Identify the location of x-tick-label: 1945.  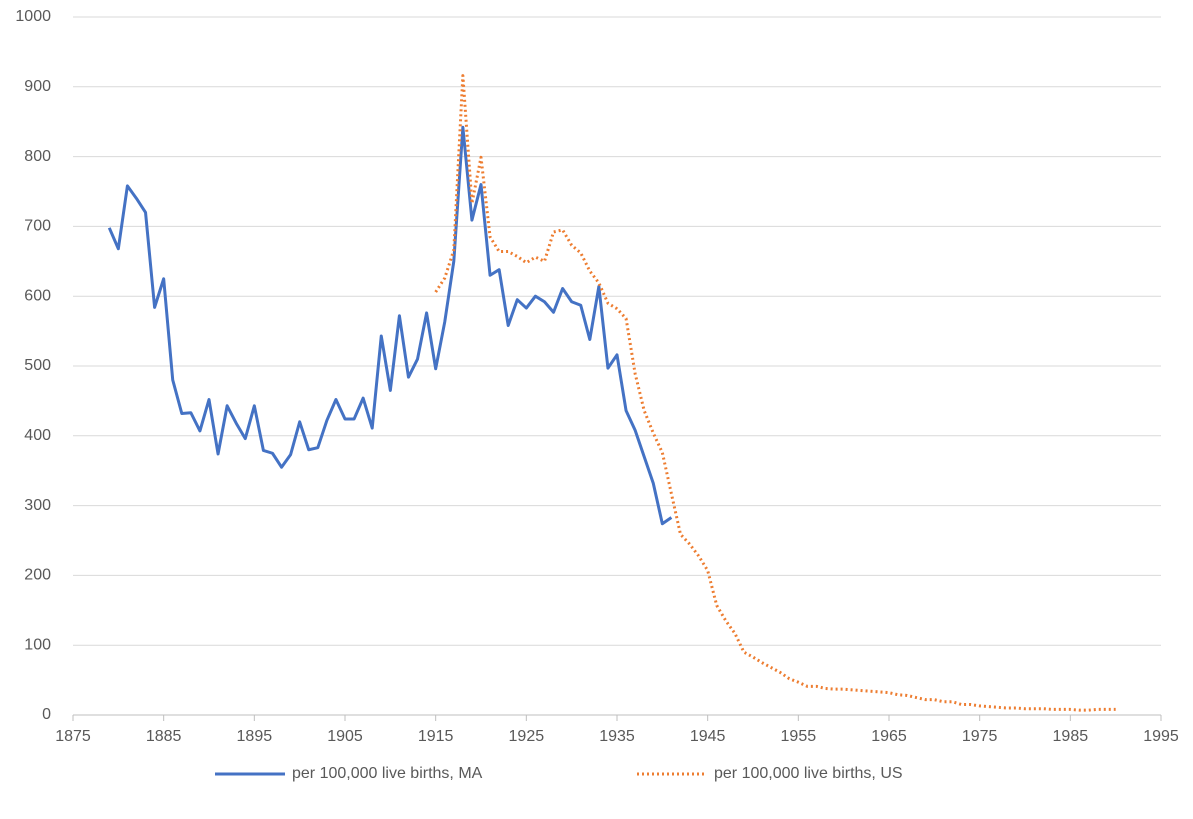
(708, 736).